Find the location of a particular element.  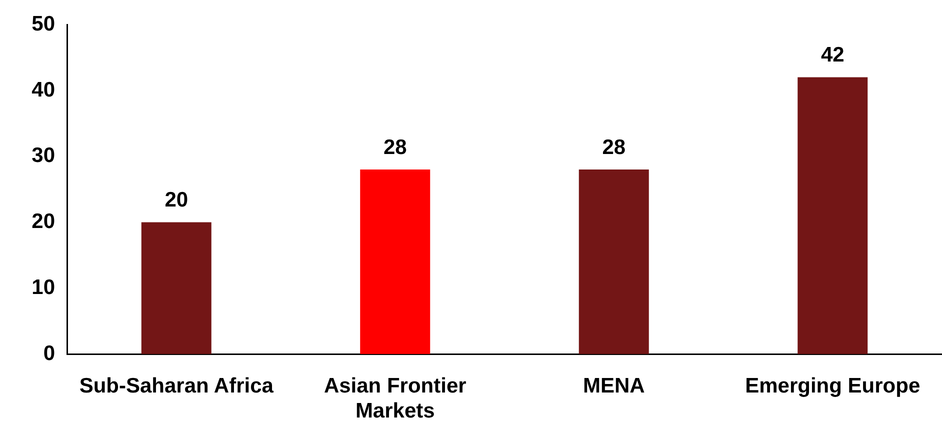

y-tick-label: 40 is located at coordinates (43, 90).